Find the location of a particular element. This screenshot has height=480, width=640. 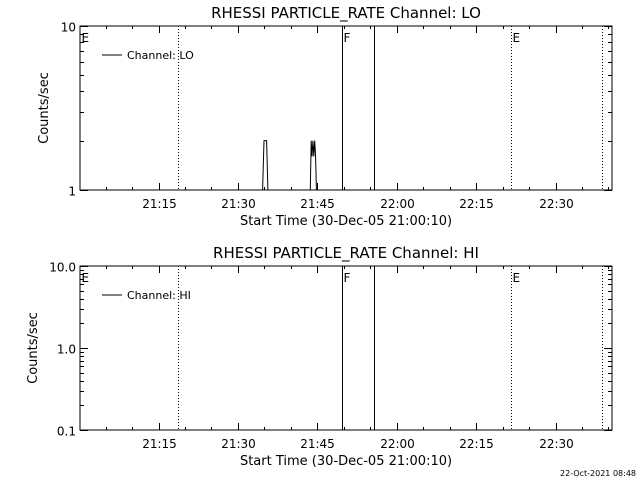

chart-title: RHESSI PARTICLE_RATE Channel: LO is located at coordinates (346, 13).